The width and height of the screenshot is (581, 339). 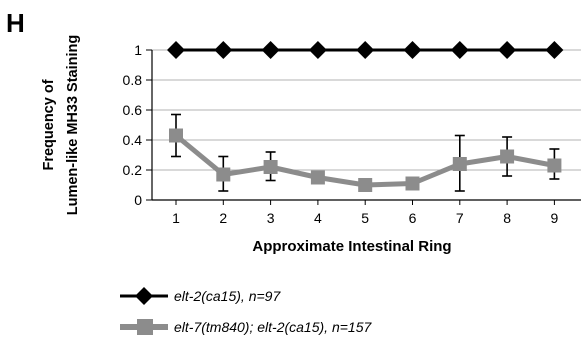 What do you see at coordinates (413, 218) in the screenshot?
I see `x-tick-label: 6` at bounding box center [413, 218].